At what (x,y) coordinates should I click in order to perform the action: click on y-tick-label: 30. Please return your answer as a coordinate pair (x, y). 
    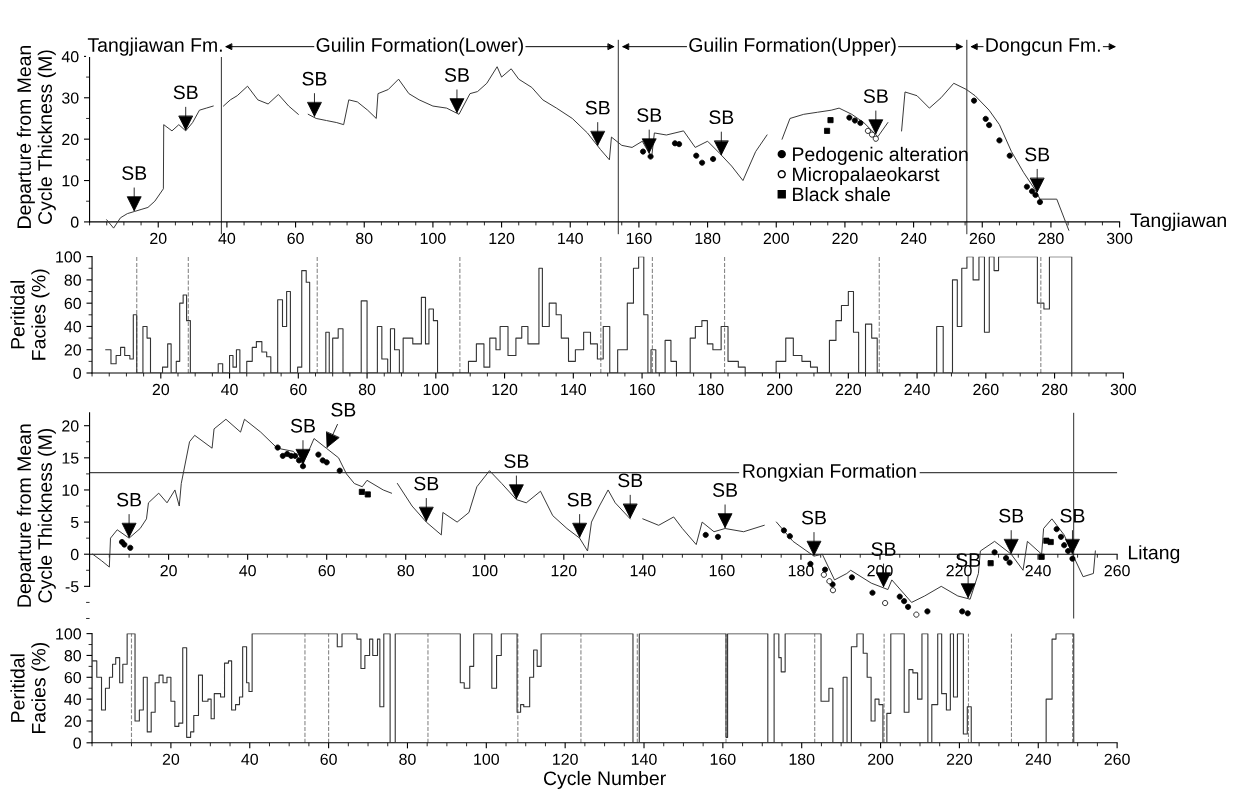
    Looking at the image, I should click on (70, 98).